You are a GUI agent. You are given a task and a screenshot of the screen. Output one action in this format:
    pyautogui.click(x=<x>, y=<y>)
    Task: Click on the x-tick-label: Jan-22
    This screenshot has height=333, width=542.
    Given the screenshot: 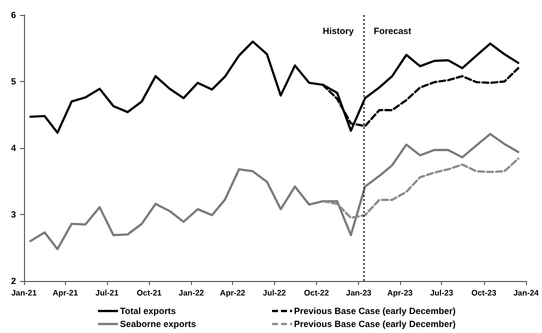 What is the action you would take?
    pyautogui.click(x=191, y=293)
    